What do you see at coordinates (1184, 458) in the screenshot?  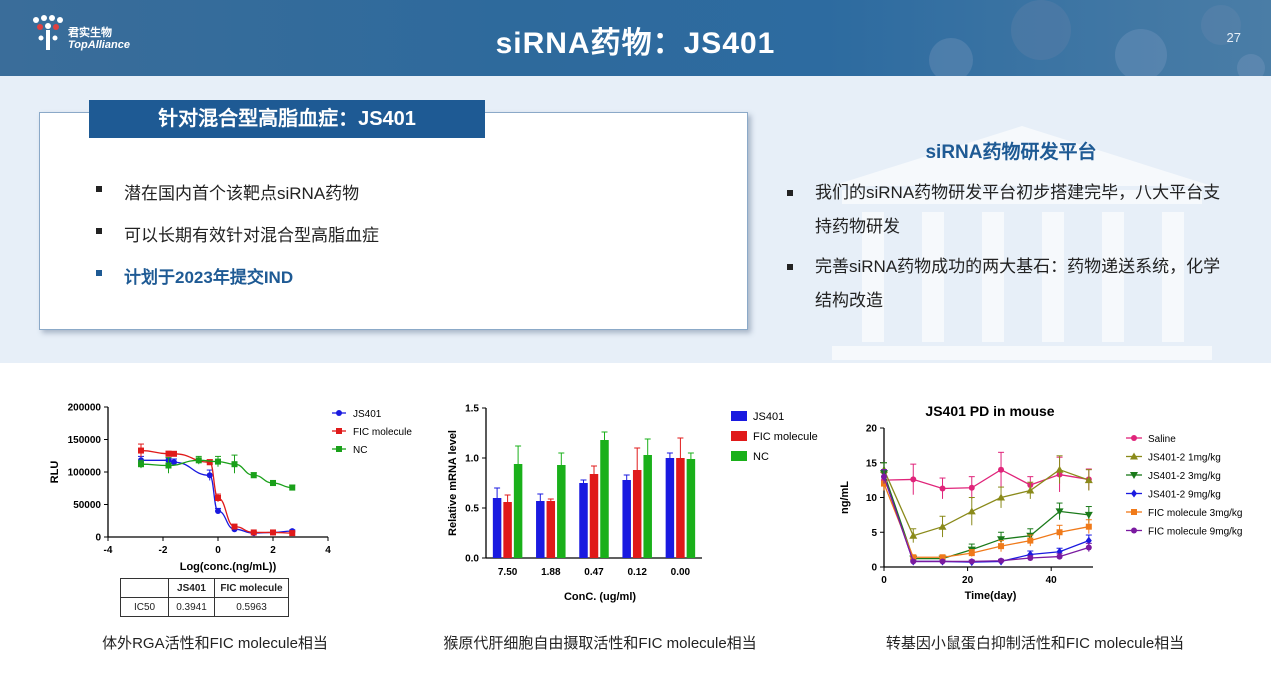 I see `legend-label: JS401-2 1mg/kg` at bounding box center [1184, 458].